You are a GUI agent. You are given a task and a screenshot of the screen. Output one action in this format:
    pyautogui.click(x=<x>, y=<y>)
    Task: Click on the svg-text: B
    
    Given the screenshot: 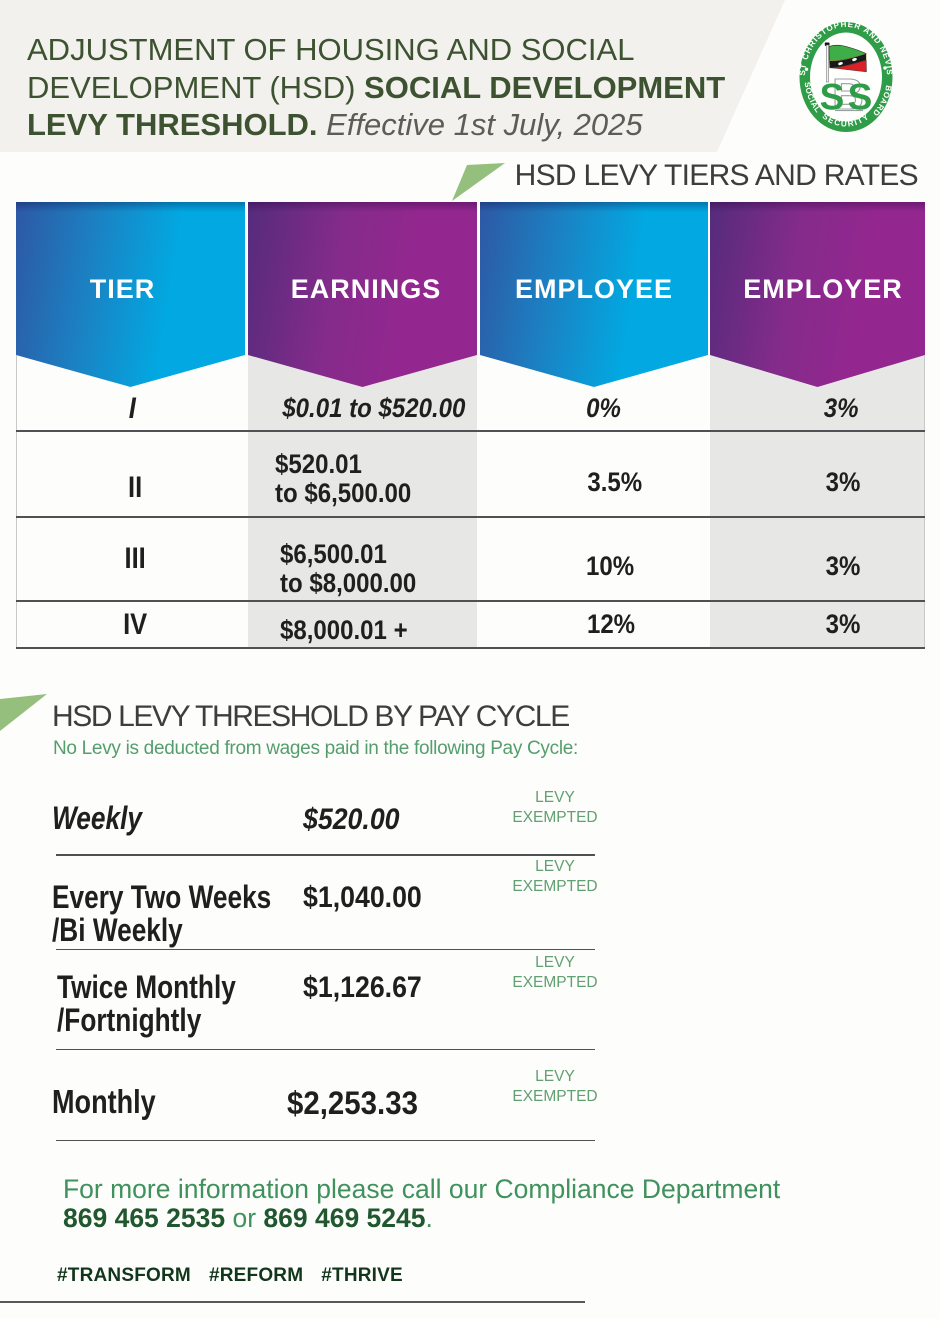 What is the action you would take?
    pyautogui.click(x=848, y=94)
    